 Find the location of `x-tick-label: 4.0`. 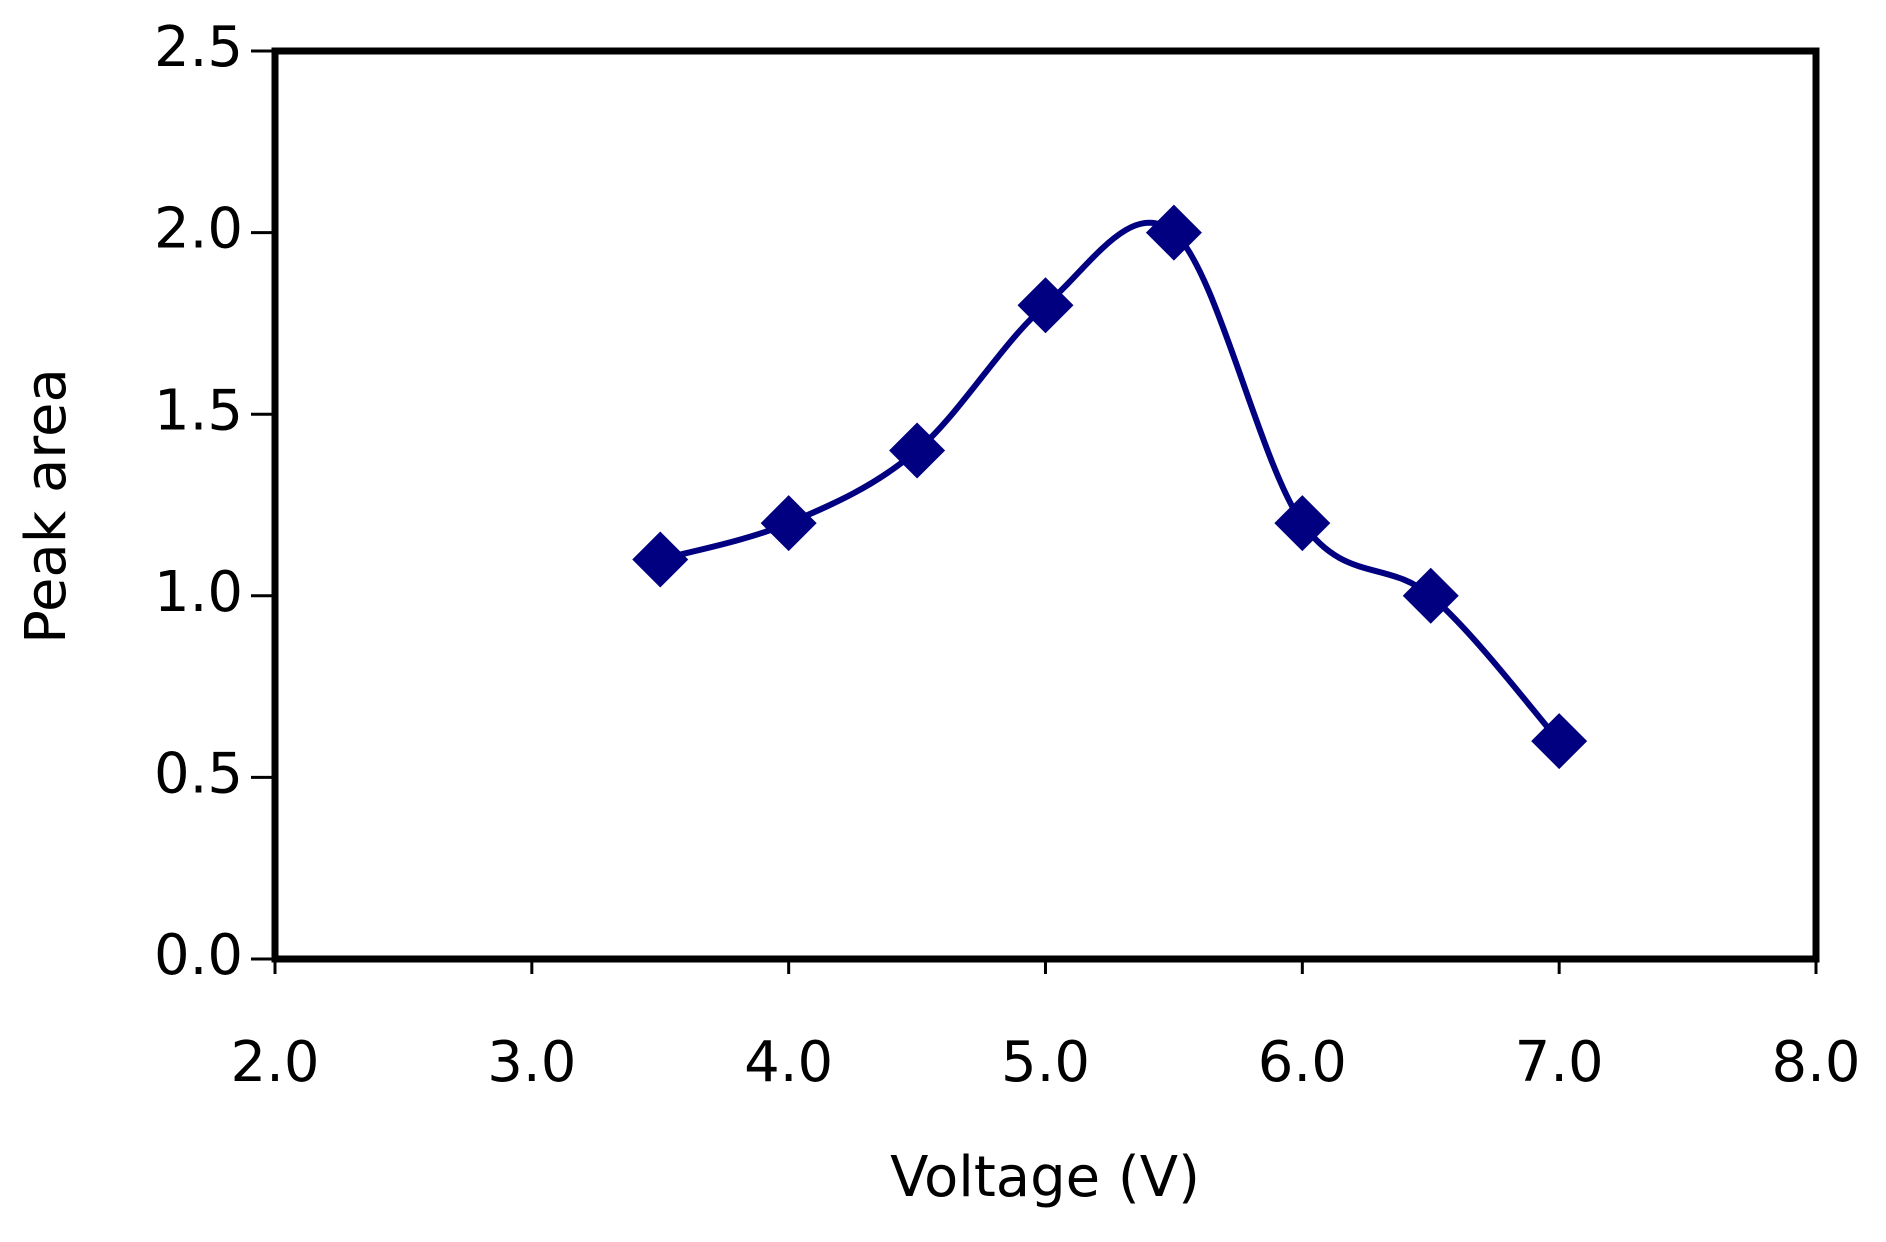

x-tick-label: 4.0 is located at coordinates (788, 1062).